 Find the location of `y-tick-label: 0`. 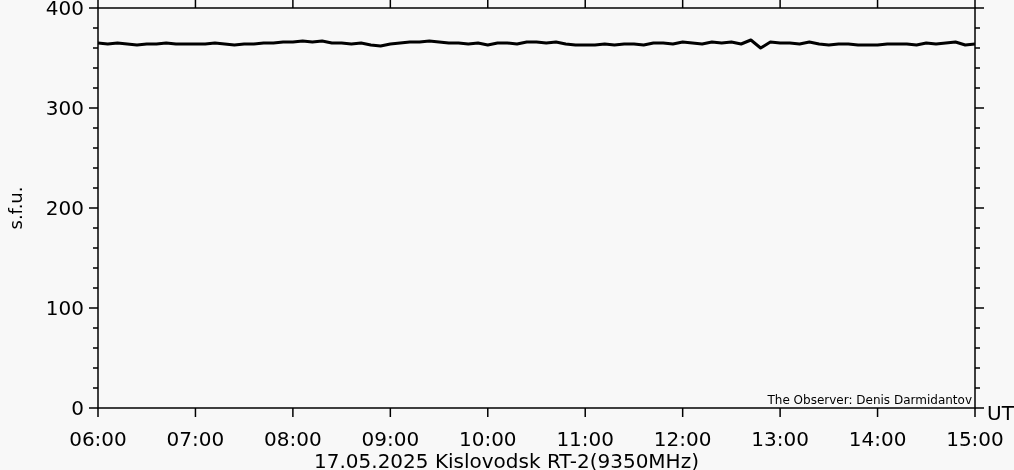

y-tick-label: 0 is located at coordinates (77, 408).